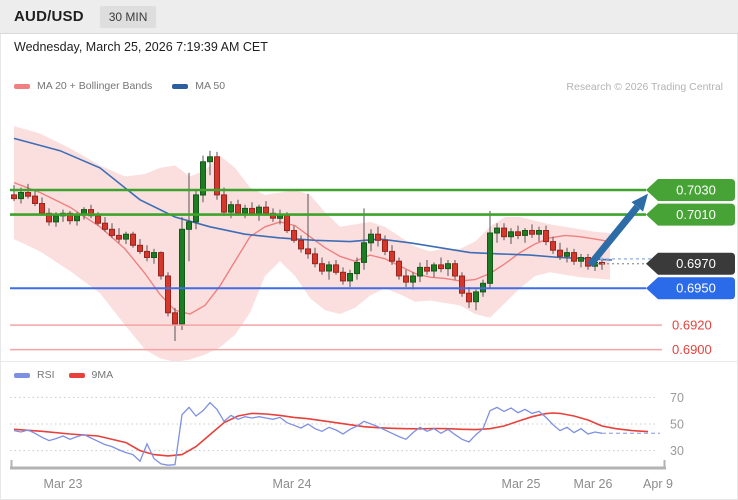 Image resolution: width=738 pixels, height=500 pixels. I want to click on rsi-label: RSI, so click(46, 375).